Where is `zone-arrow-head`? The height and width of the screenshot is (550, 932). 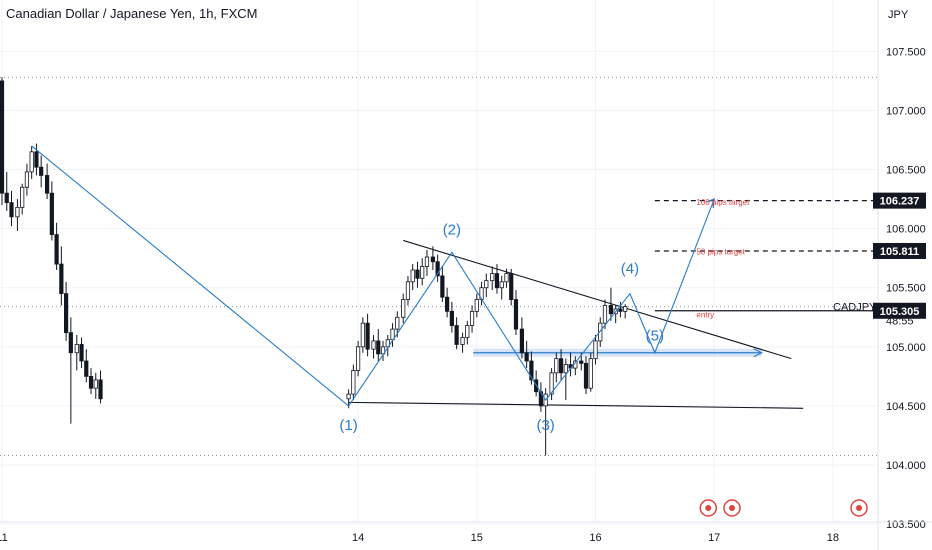 zone-arrow-head is located at coordinates (758, 353).